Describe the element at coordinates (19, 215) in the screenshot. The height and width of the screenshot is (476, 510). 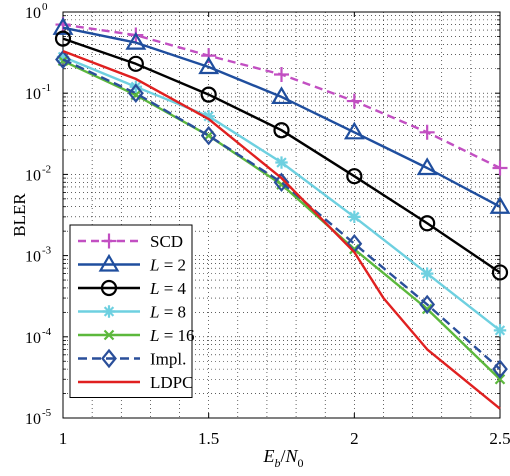
I see `y-axis-label: BLER` at that location.